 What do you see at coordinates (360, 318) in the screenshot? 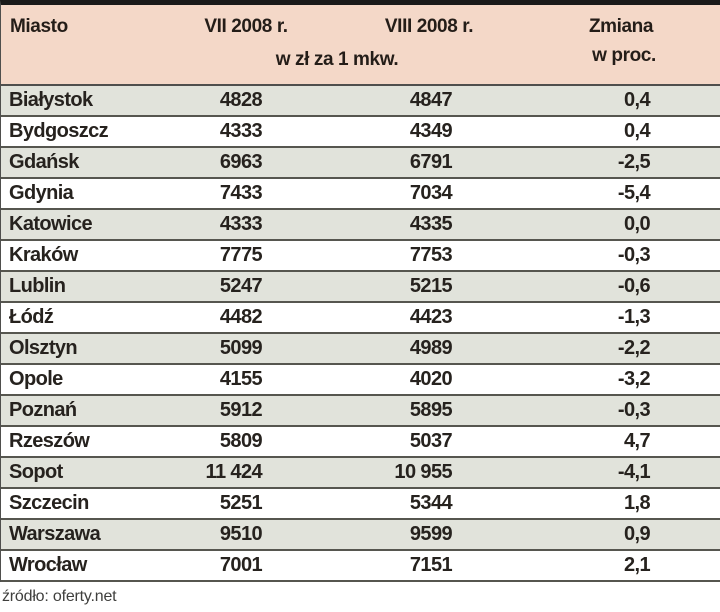
I see `table-row: Łódź 4482 4423 -1,3` at bounding box center [360, 318].